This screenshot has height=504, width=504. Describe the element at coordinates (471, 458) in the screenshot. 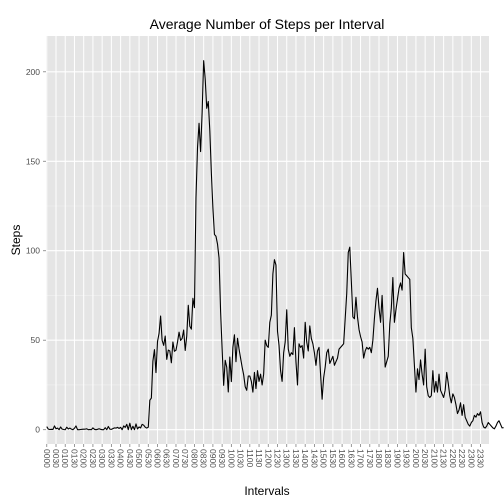

I see `x-tick-label: 2300` at that location.